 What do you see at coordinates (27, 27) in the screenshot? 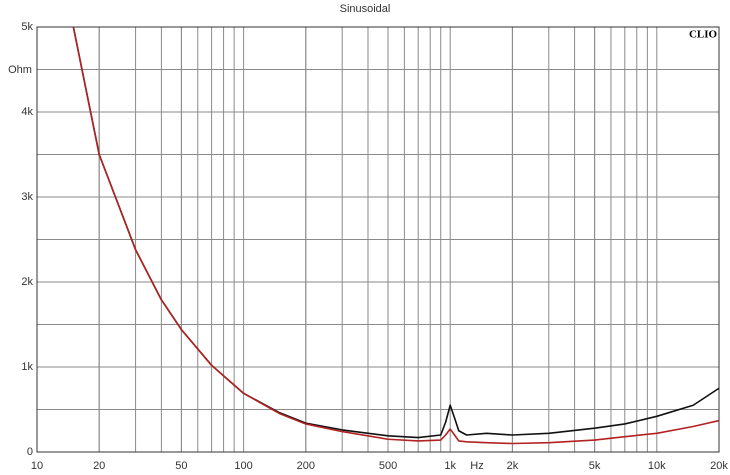
I see `y-tick-label: 5k` at bounding box center [27, 27].